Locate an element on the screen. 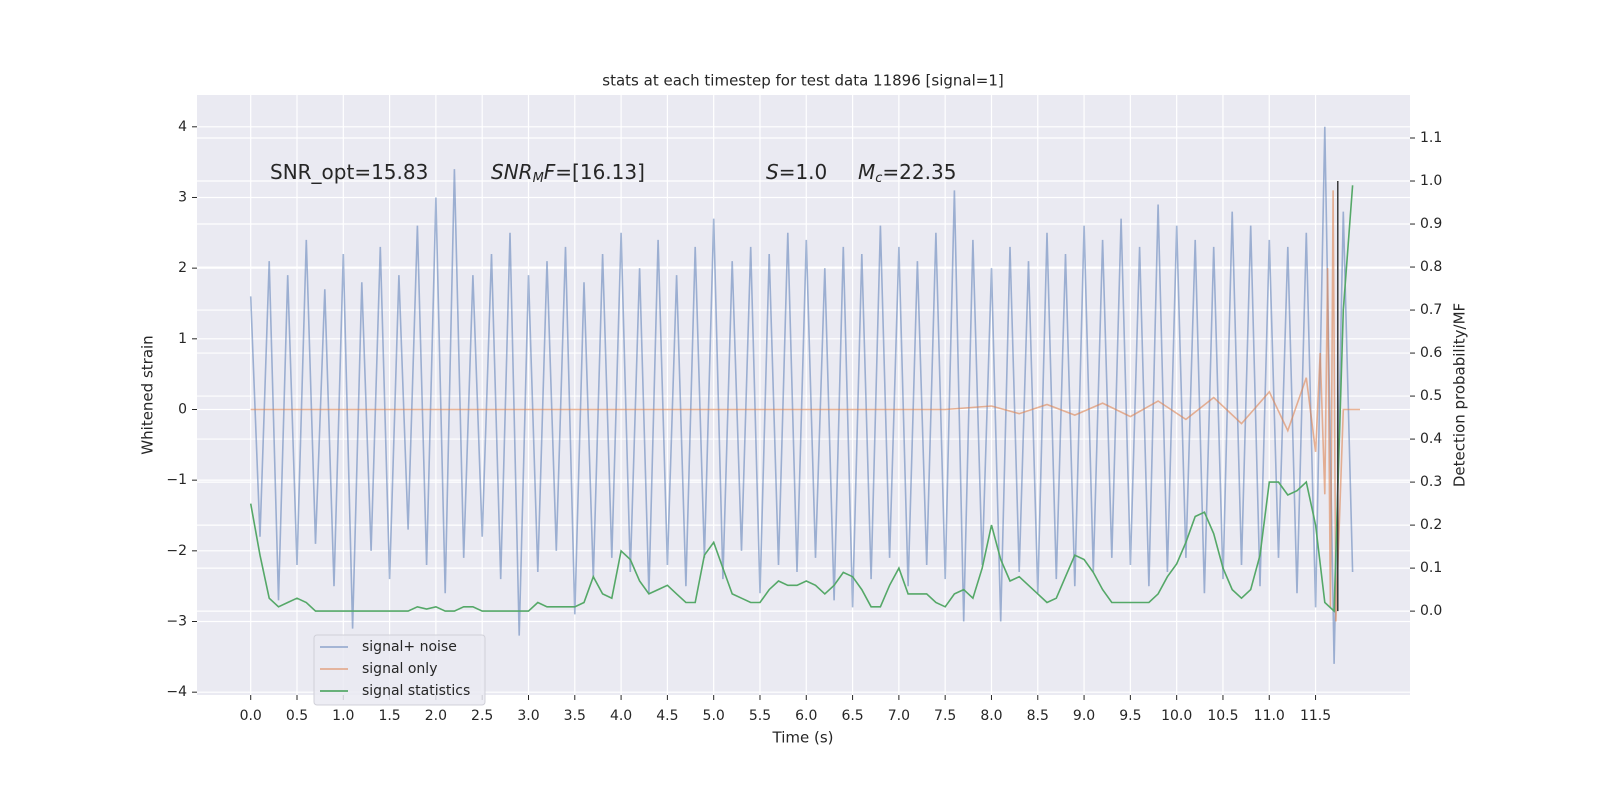  y2-tick-label: 0.4 is located at coordinates (1431, 439).